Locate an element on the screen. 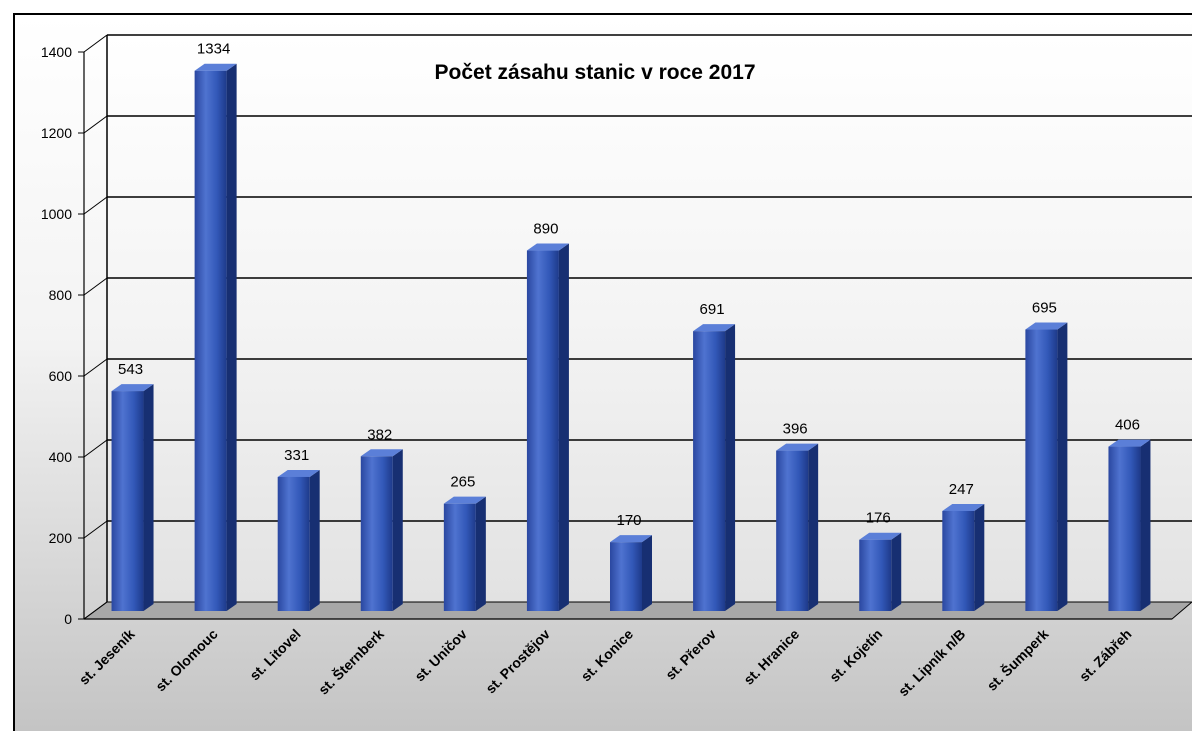  x-tick-label: st. Konice is located at coordinates (606, 655).